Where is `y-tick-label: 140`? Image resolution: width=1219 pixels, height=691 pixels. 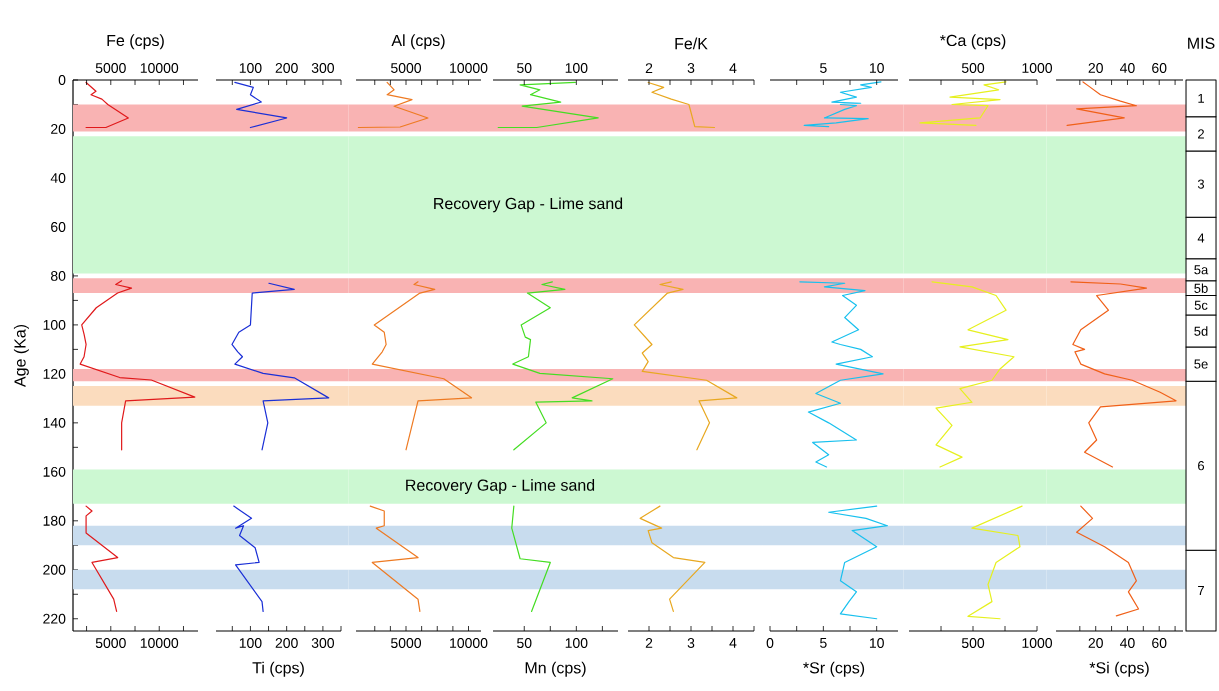
y-tick-label: 140 is located at coordinates (54, 422).